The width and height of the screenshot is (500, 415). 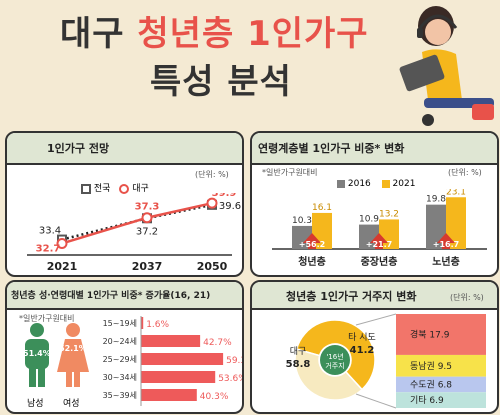 What do you see at coordinates (120, 341) in the screenshot?
I see `row-label: 20~24세` at bounding box center [120, 341].